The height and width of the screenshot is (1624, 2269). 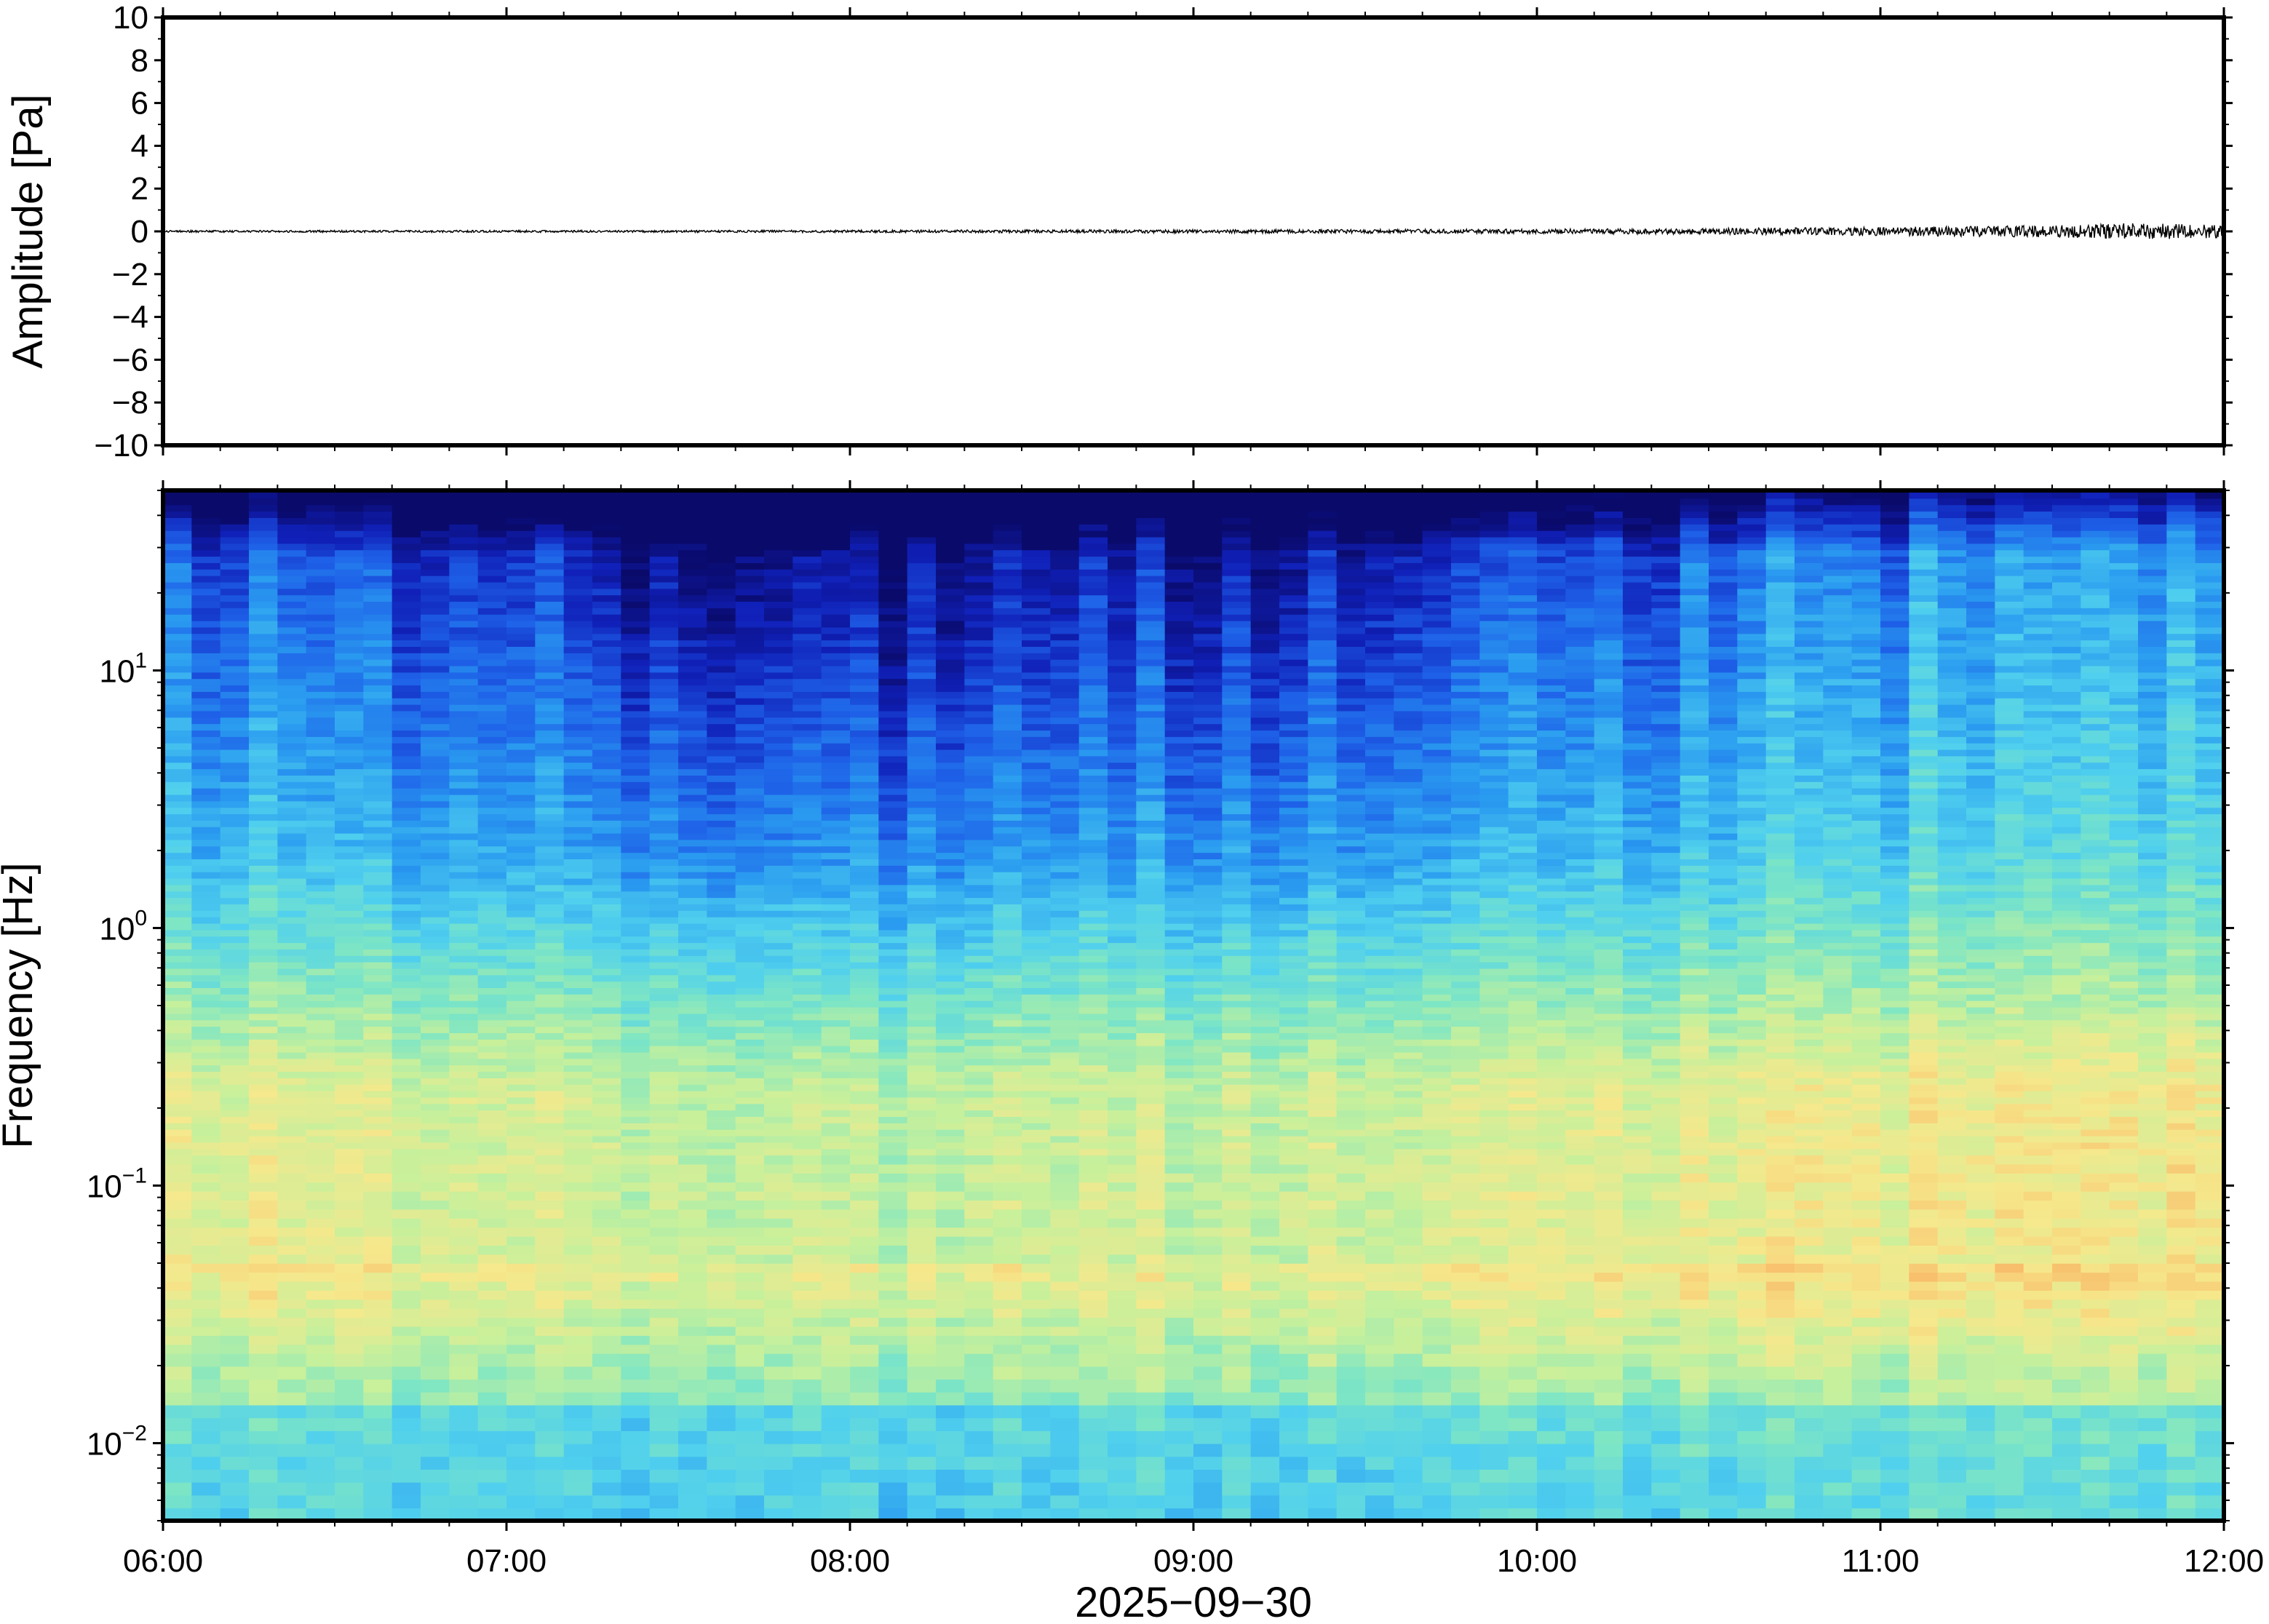 What do you see at coordinates (130, 403) in the screenshot?
I see `amplitude-tick-label: −8` at bounding box center [130, 403].